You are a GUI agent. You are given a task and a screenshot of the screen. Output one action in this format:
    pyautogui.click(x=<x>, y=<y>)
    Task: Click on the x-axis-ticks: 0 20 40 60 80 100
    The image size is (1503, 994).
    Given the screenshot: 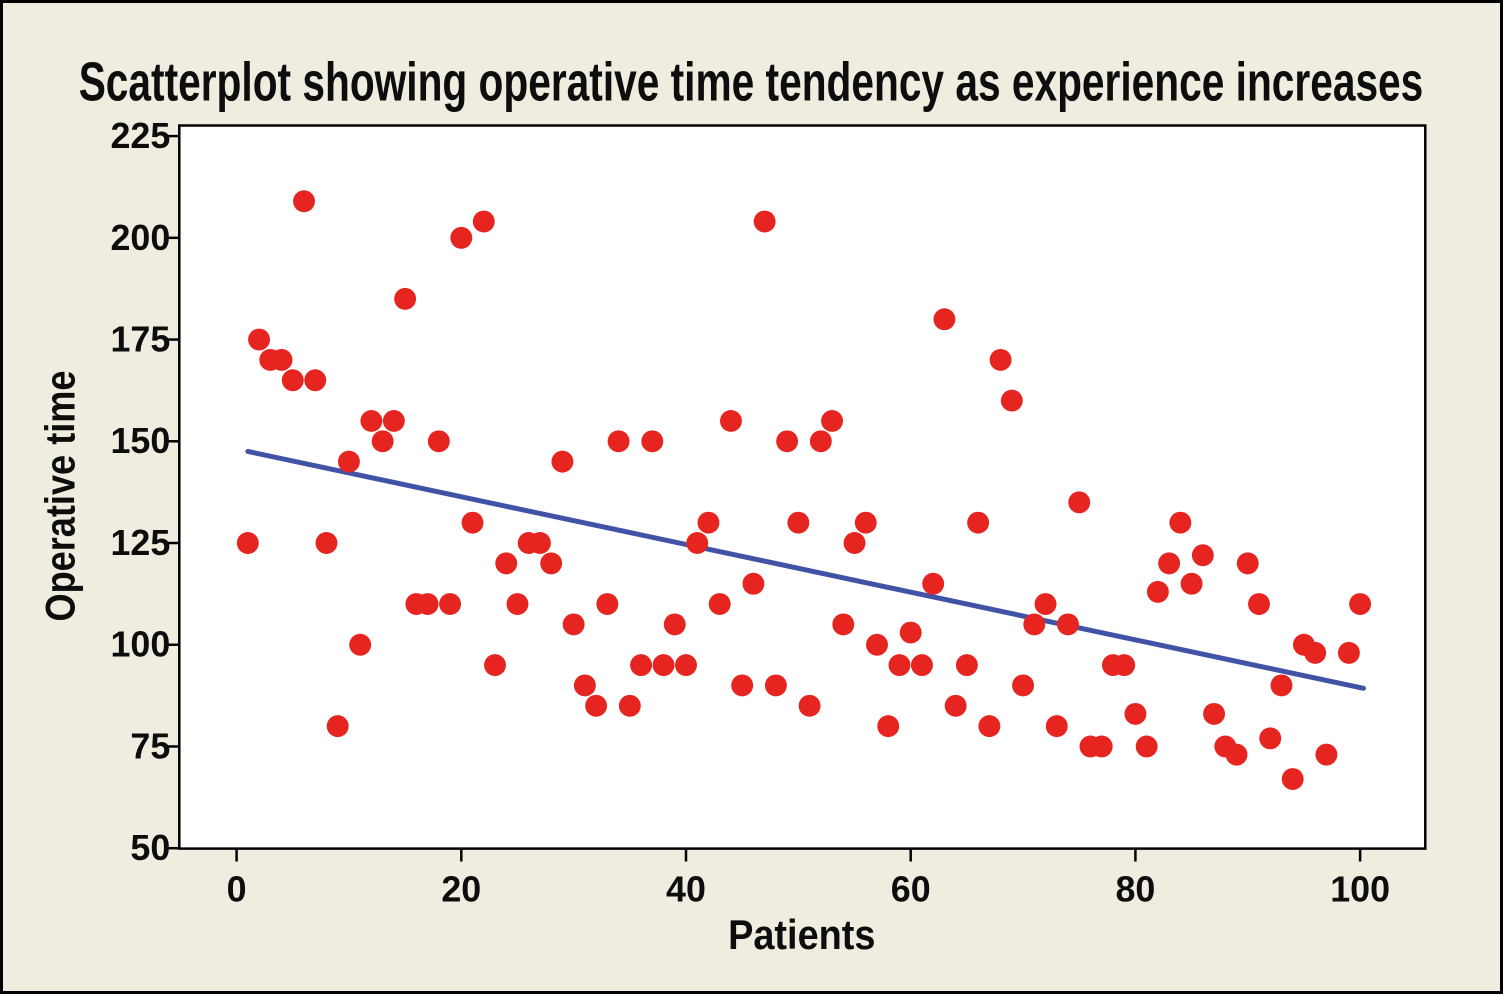 What is the action you would take?
    pyautogui.click(x=808, y=878)
    